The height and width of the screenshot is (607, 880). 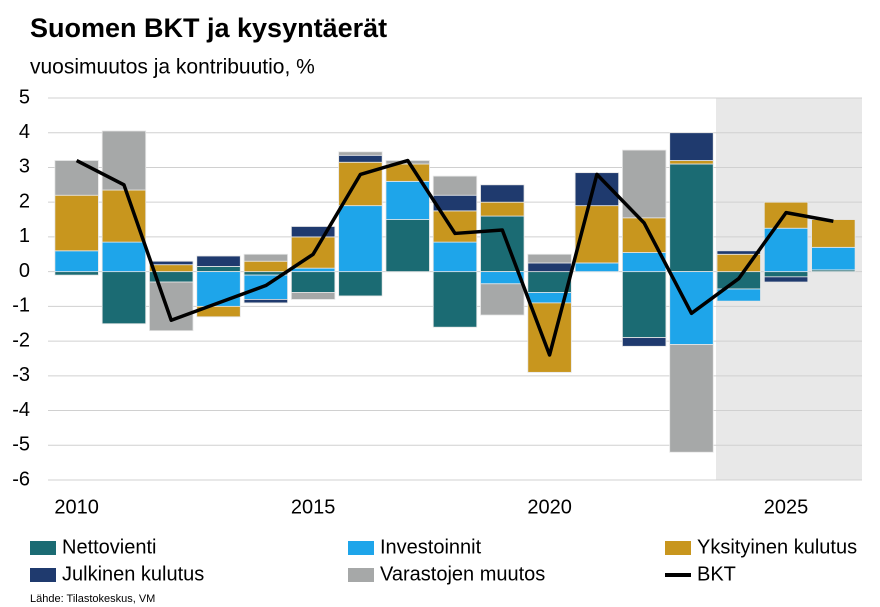 What do you see at coordinates (777, 547) in the screenshot?
I see `legend-label: Yksityinen kulutus` at bounding box center [777, 547].